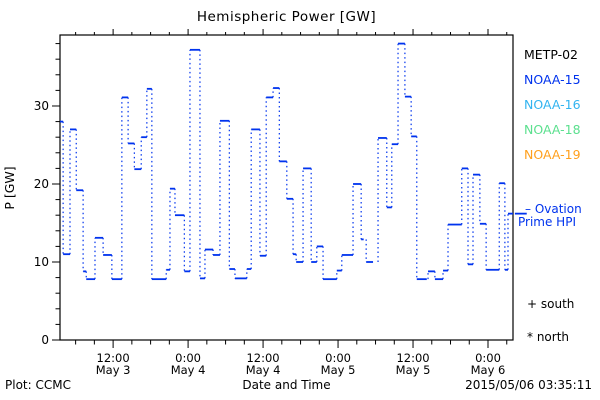 This screenshot has height=400, width=600. Describe the element at coordinates (41, 262) in the screenshot. I see `svg-text: 10` at that location.